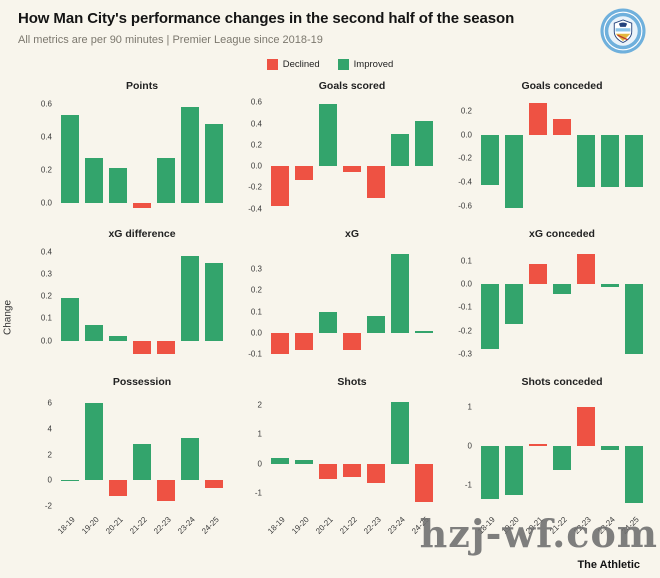  What do you see at coordinates (372, 525) in the screenshot?
I see `x-tick-label: 22-23` at bounding box center [372, 525].